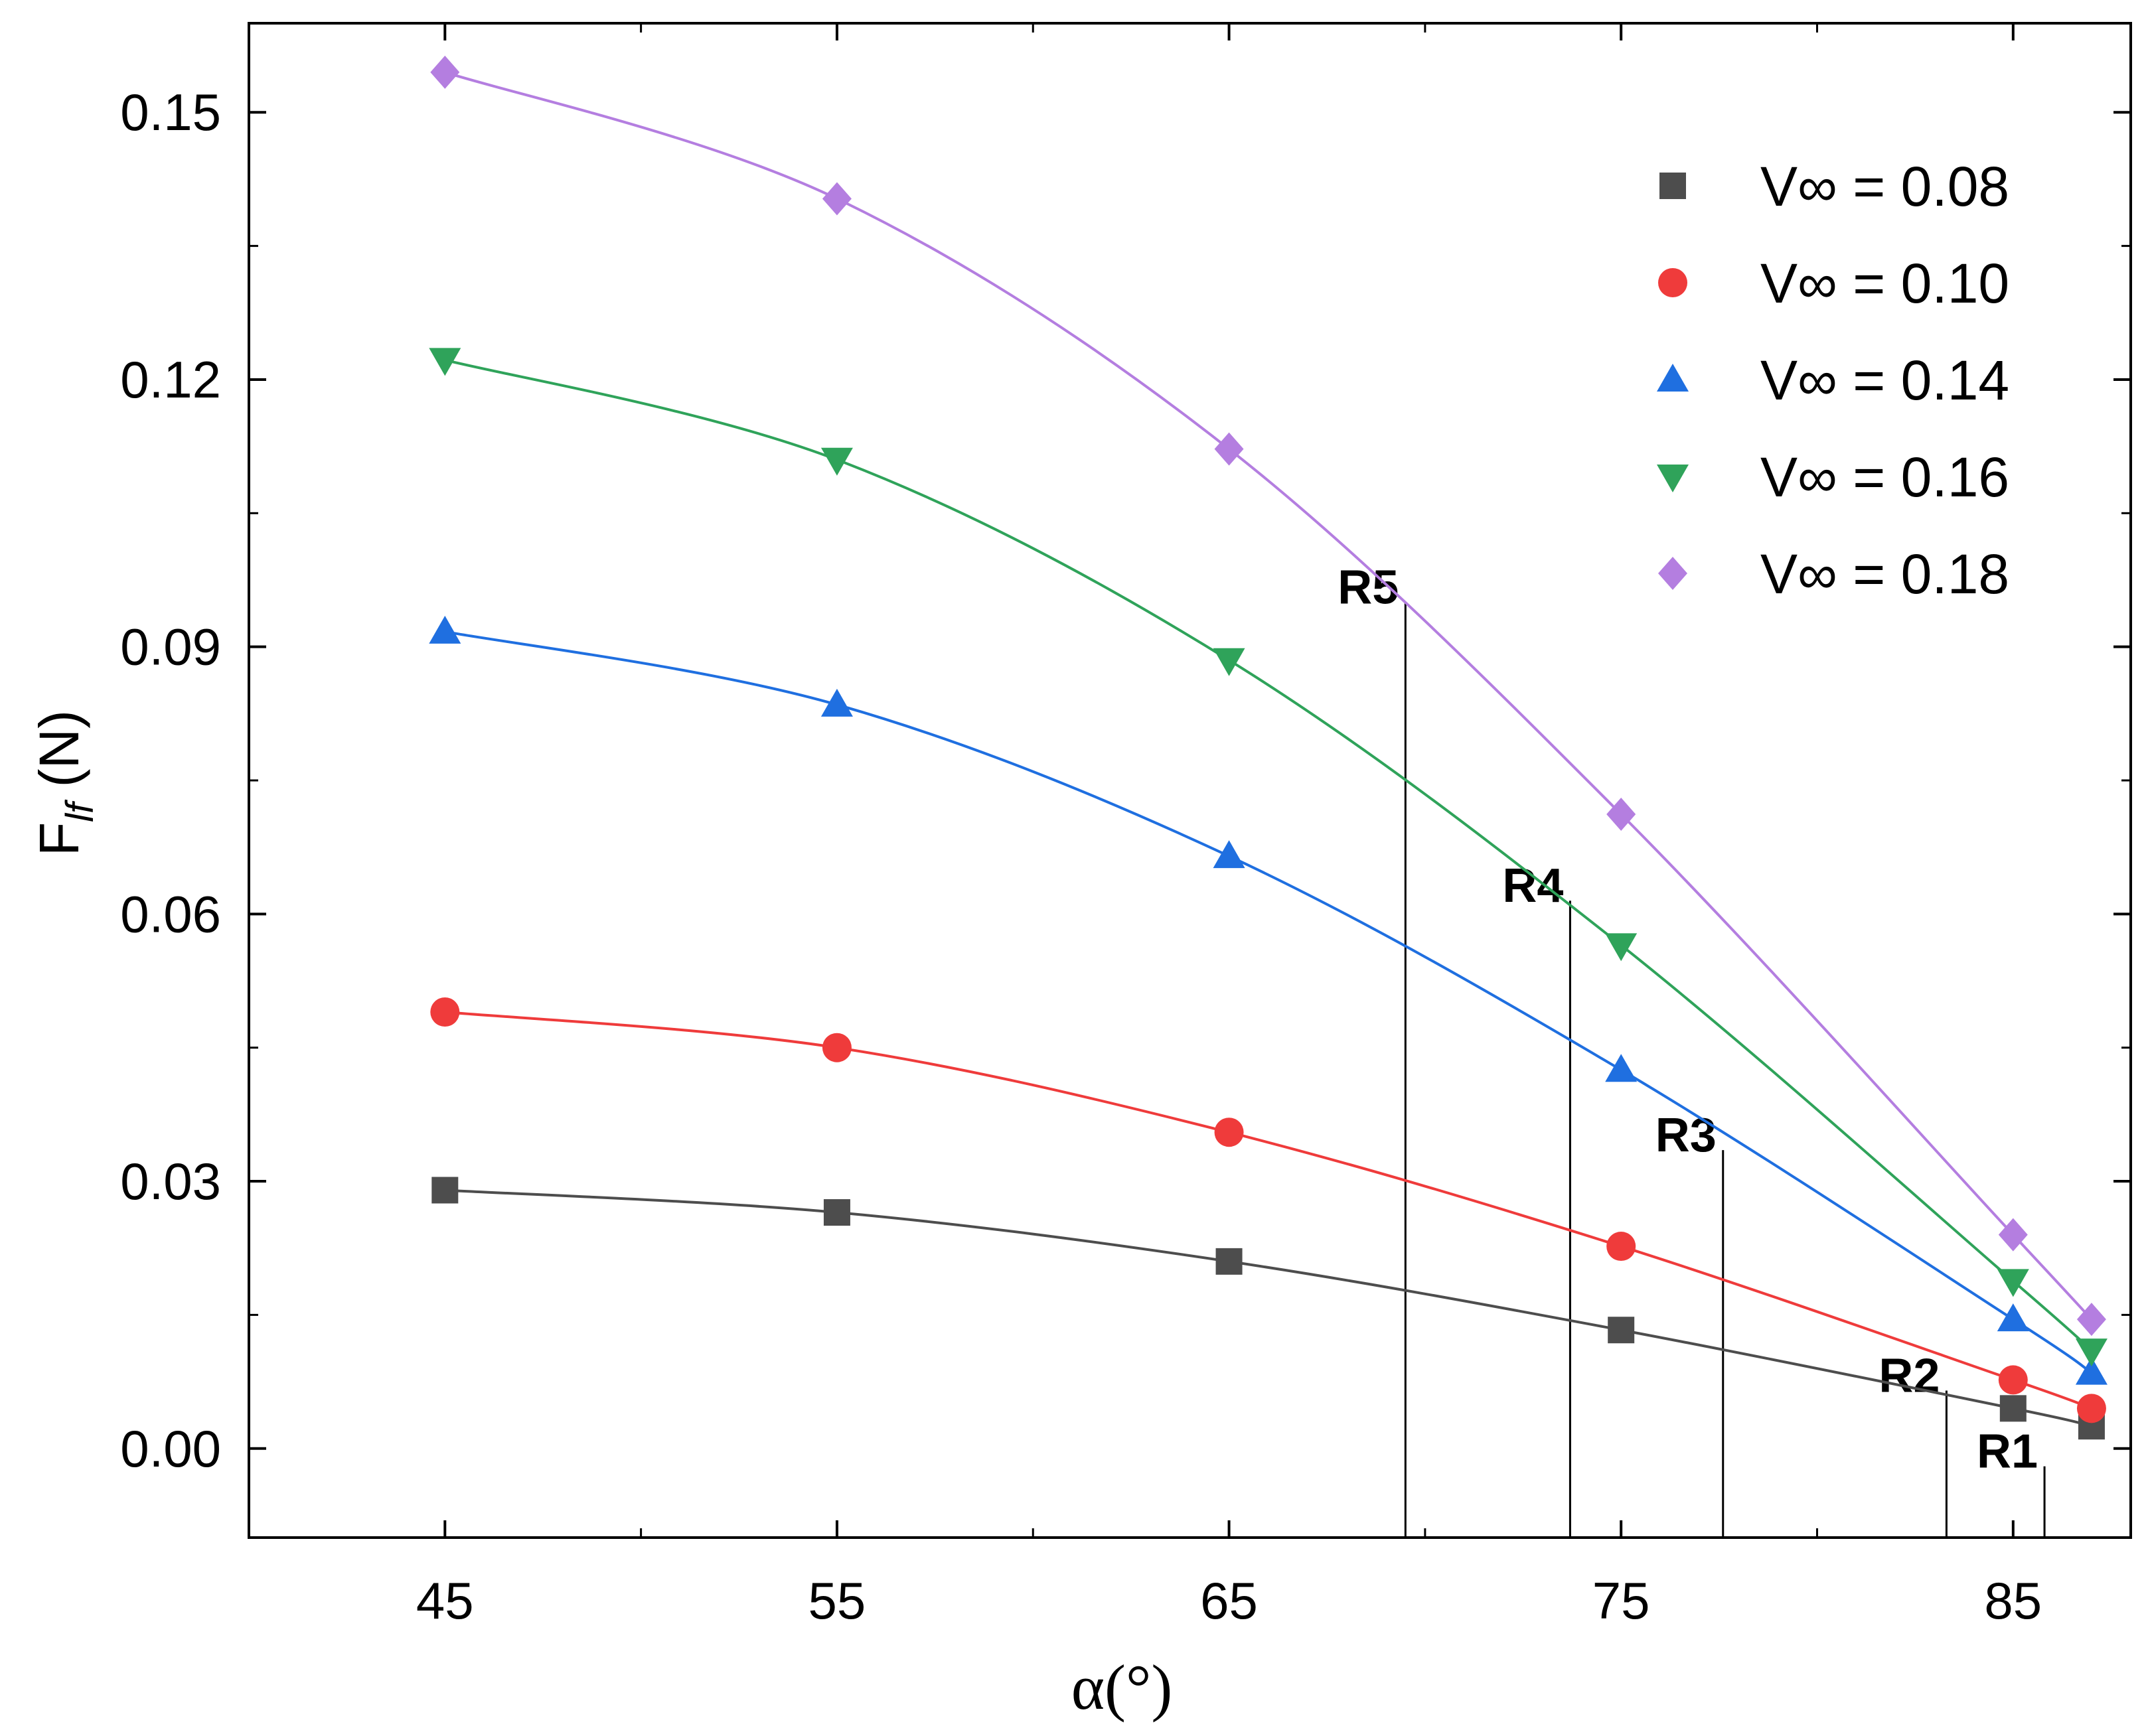  I want to click on y-tick-label: 0.09, so click(170, 647).